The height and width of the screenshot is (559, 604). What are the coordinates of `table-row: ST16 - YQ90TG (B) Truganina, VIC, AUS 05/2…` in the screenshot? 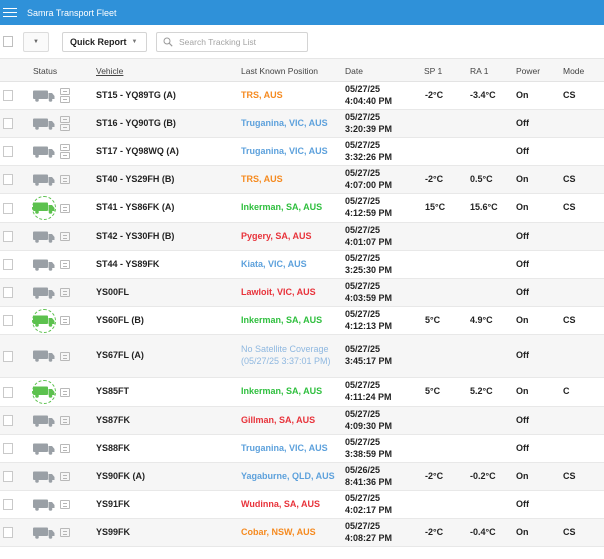 It's located at (302, 124).